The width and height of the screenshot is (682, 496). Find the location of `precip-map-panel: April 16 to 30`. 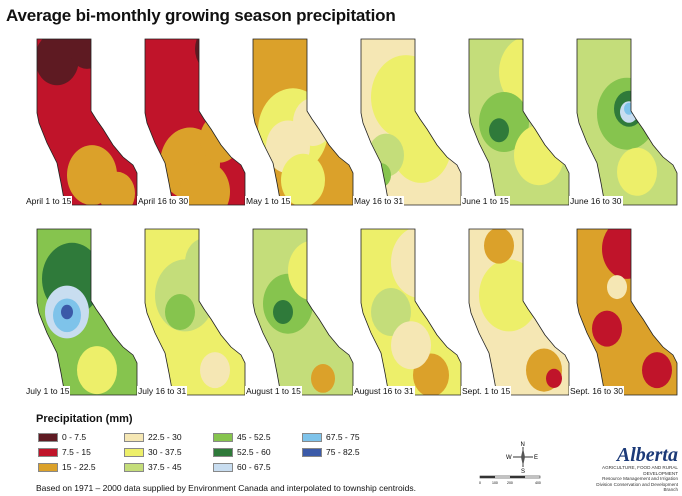

precip-map-panel: April 16 to 30 is located at coordinates (194, 123).